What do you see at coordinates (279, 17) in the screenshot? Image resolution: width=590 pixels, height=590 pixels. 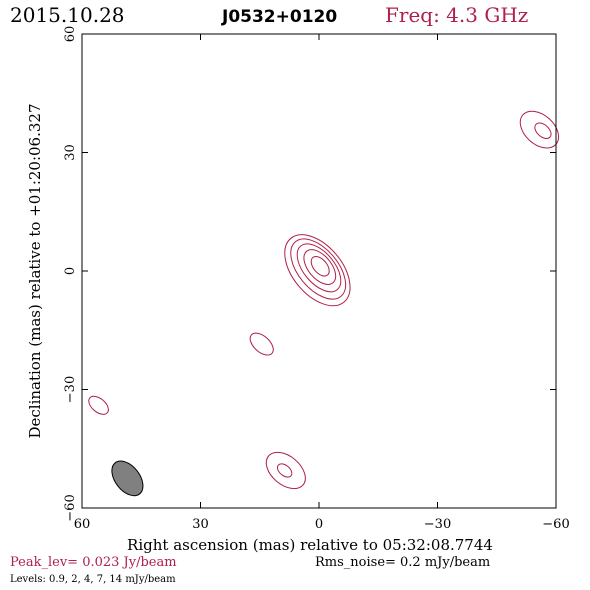 I see `source-name: J0532+0120` at bounding box center [279, 17].